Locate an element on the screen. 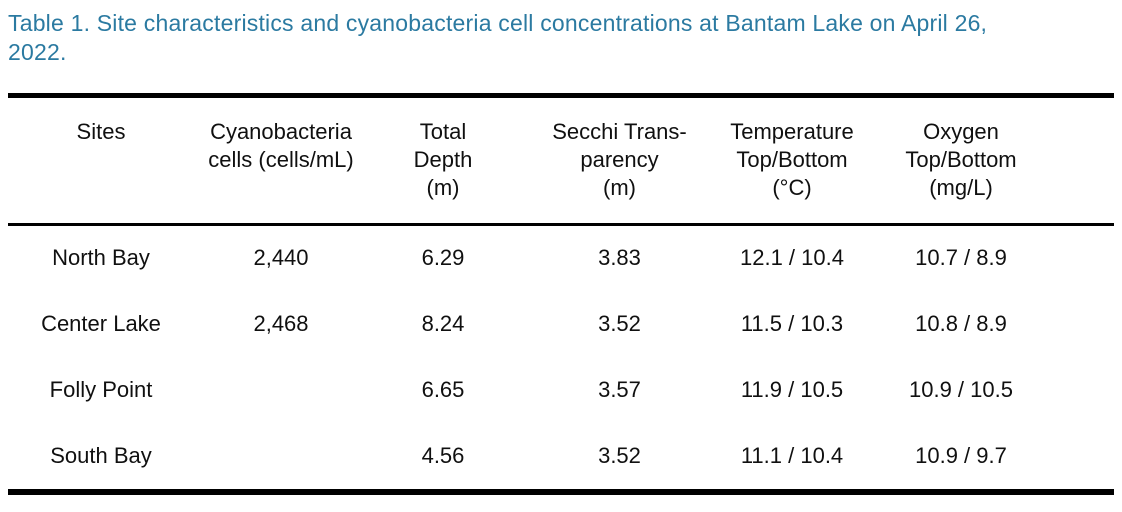 Image resolution: width=1122 pixels, height=512 pixels. header-line: (mg/L) is located at coordinates (961, 187).